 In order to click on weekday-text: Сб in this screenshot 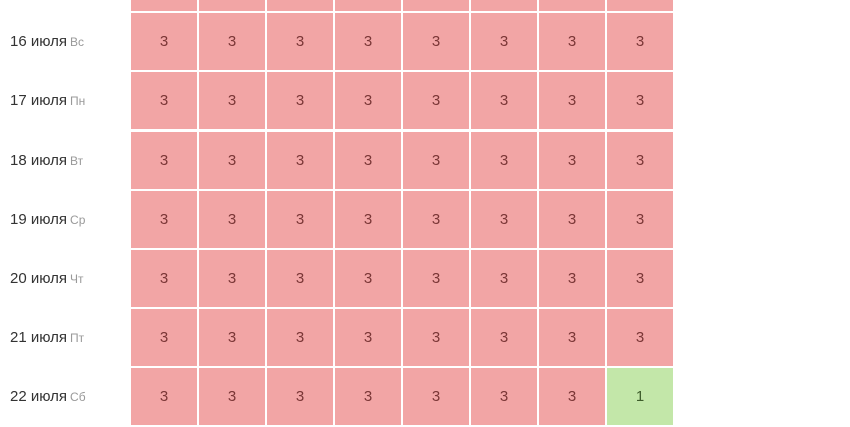, I will do `click(78, 397)`.